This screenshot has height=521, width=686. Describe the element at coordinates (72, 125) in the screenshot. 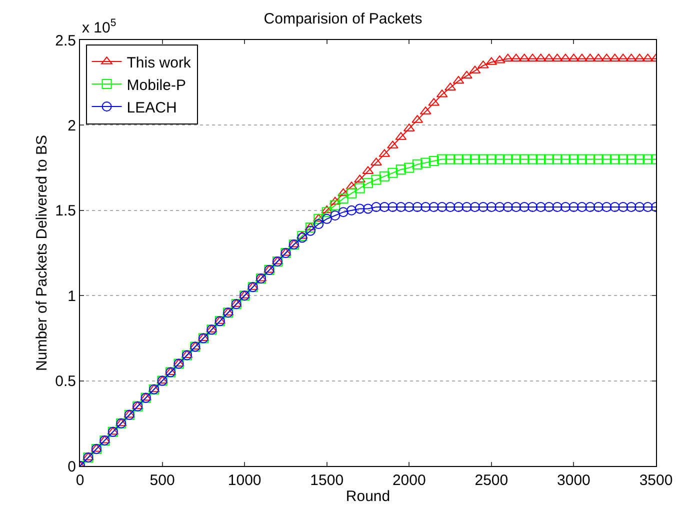

I see `y-tick-label: 2` at that location.